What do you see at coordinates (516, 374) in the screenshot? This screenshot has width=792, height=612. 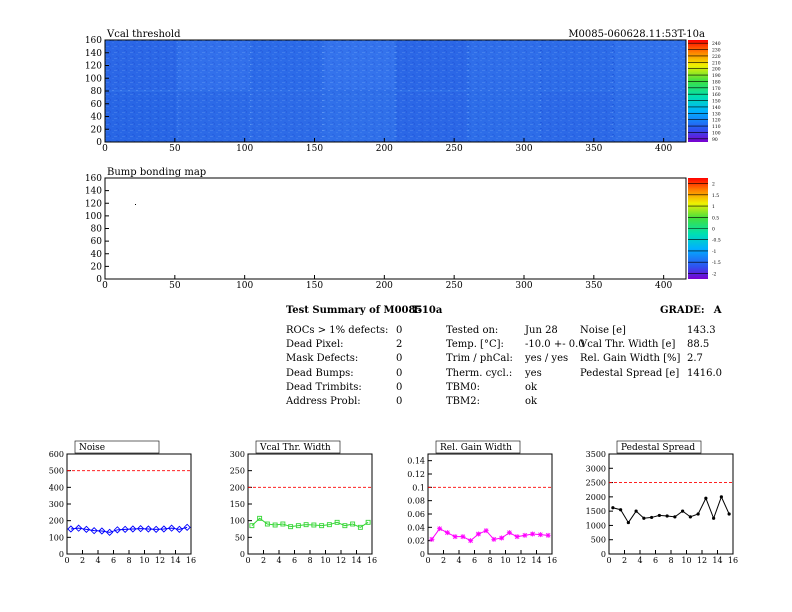 I see `condition-row: Therm. cycl.: yes` at bounding box center [516, 374].